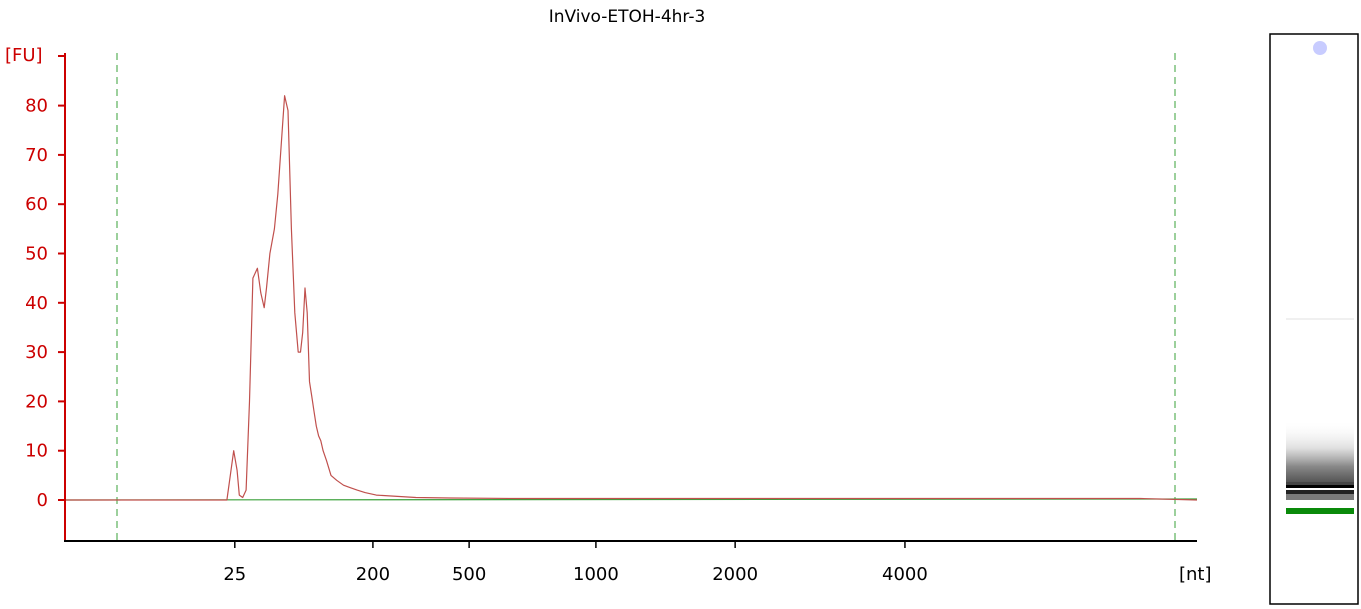  I want to click on gel-marker-band, so click(1320, 511).